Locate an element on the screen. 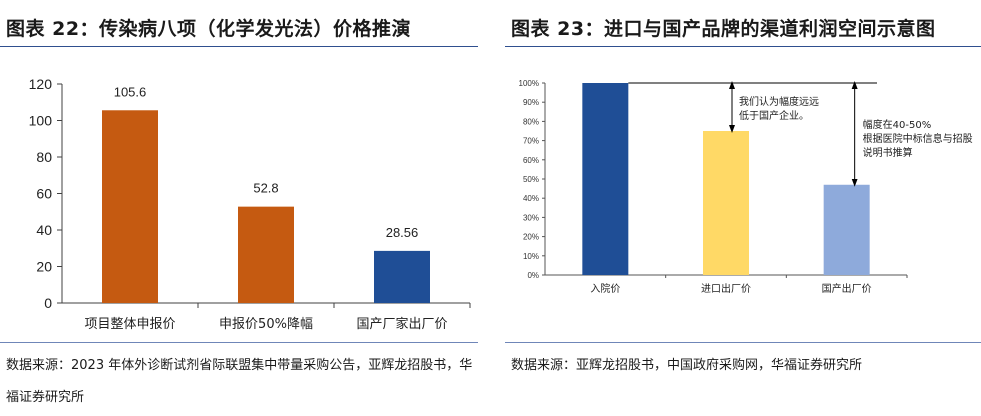  annotation-import: 低于国产企业。 is located at coordinates (774, 115).